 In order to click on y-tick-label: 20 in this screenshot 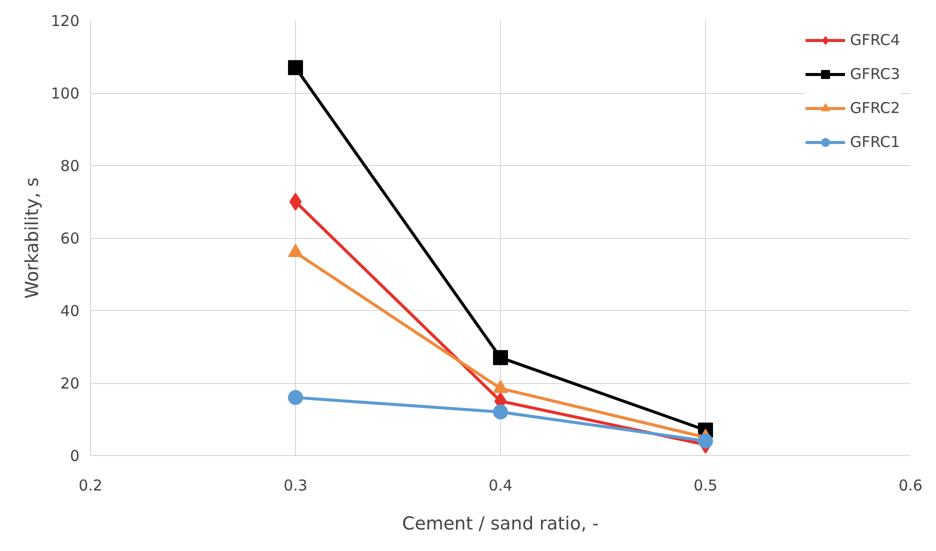, I will do `click(70, 383)`.